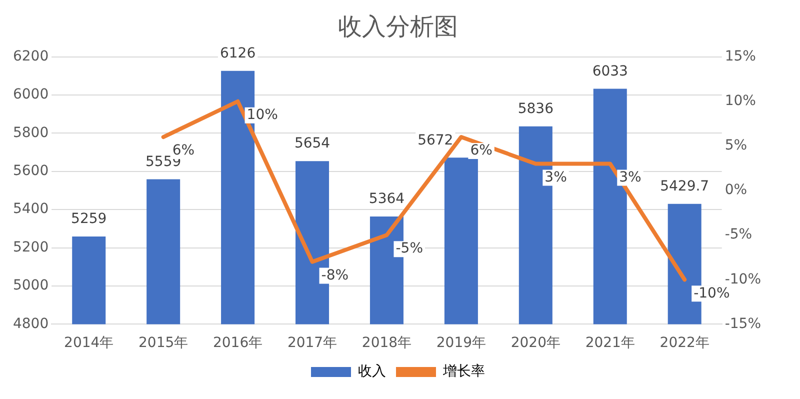  I want to click on data-label: -10%, so click(712, 293).